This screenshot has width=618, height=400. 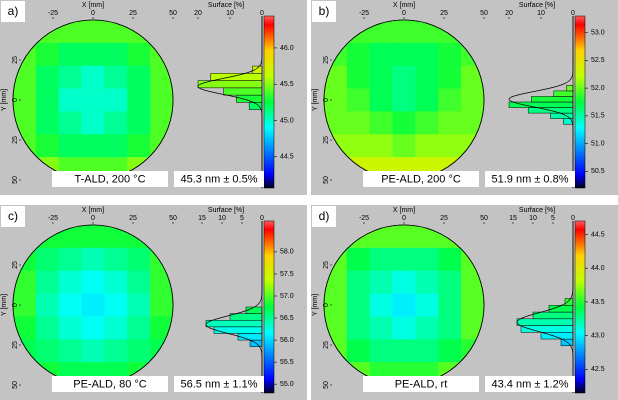 What do you see at coordinates (598, 171) in the screenshot?
I see `colorbar-tick-label: 50.5` at bounding box center [598, 171].